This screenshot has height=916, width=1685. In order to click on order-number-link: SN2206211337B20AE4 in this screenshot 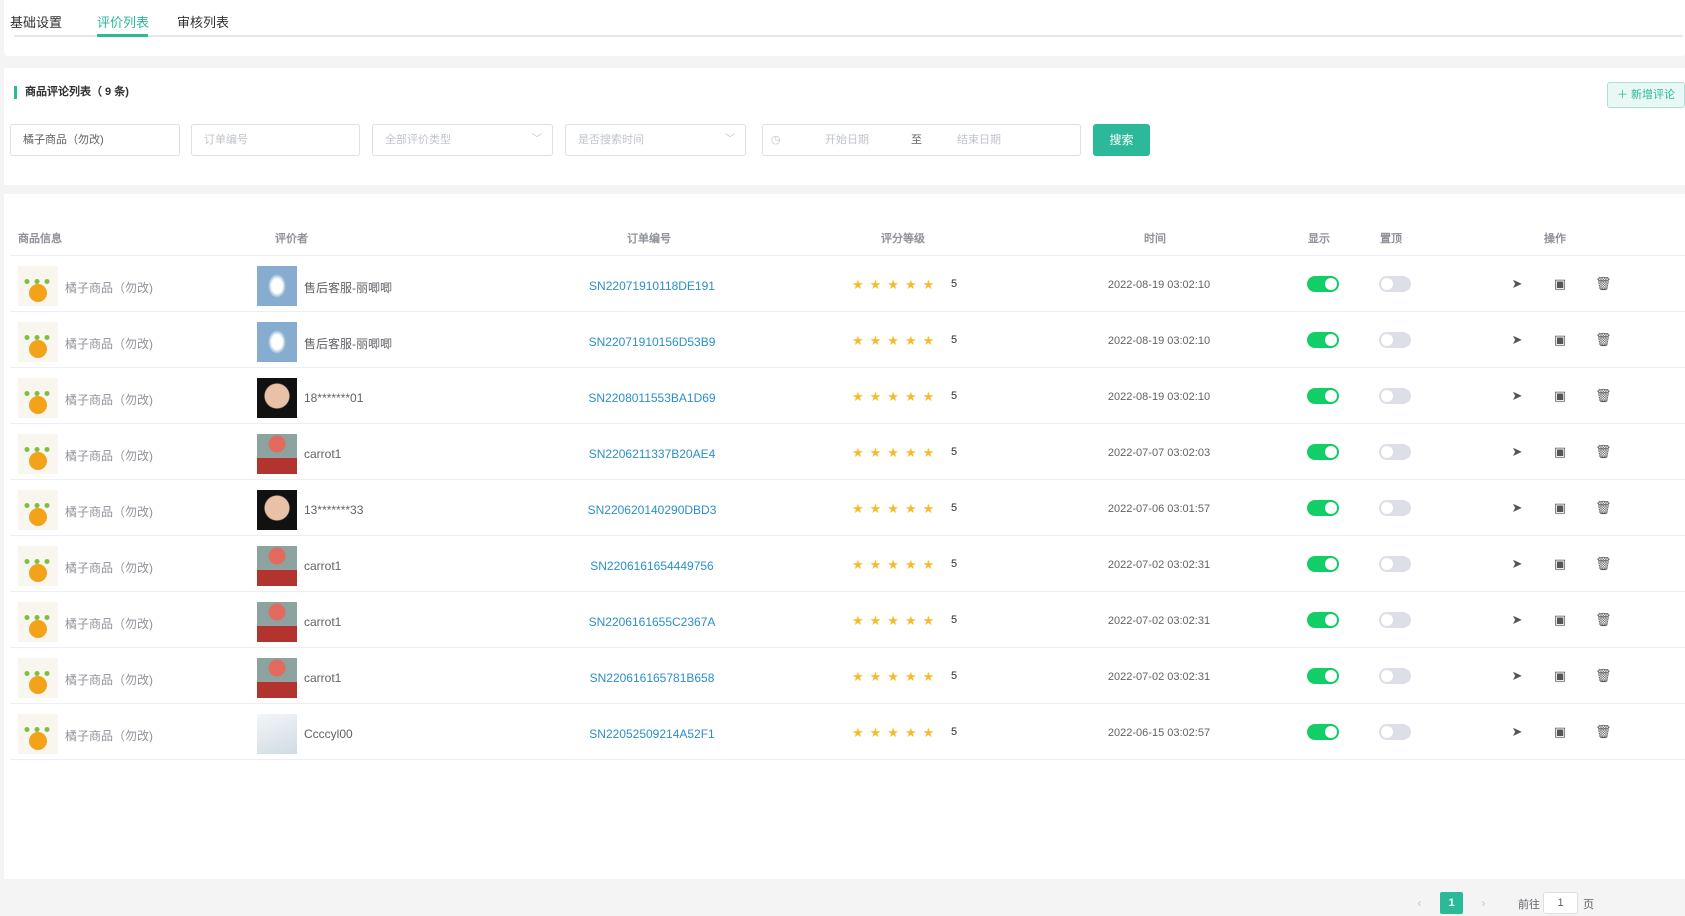, I will do `click(652, 454)`.